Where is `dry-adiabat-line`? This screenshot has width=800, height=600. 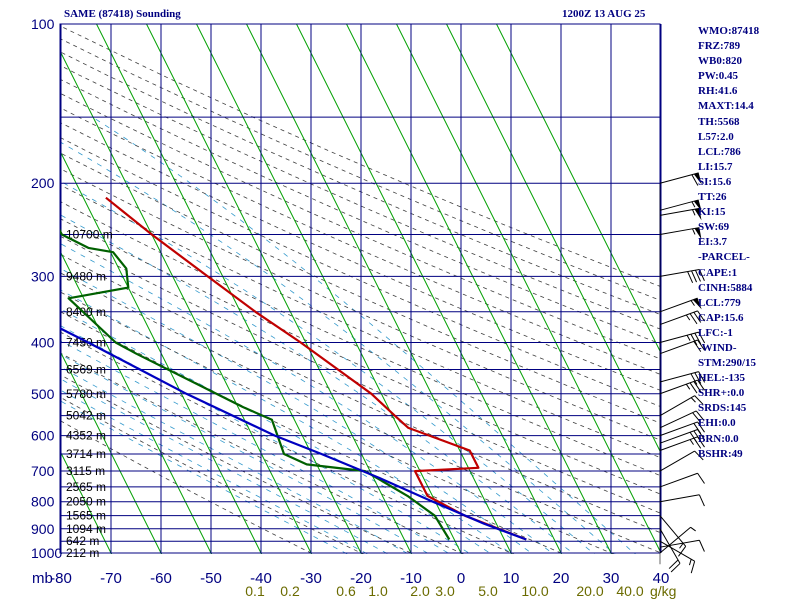 dry-adiabat-line is located at coordinates (212, 475).